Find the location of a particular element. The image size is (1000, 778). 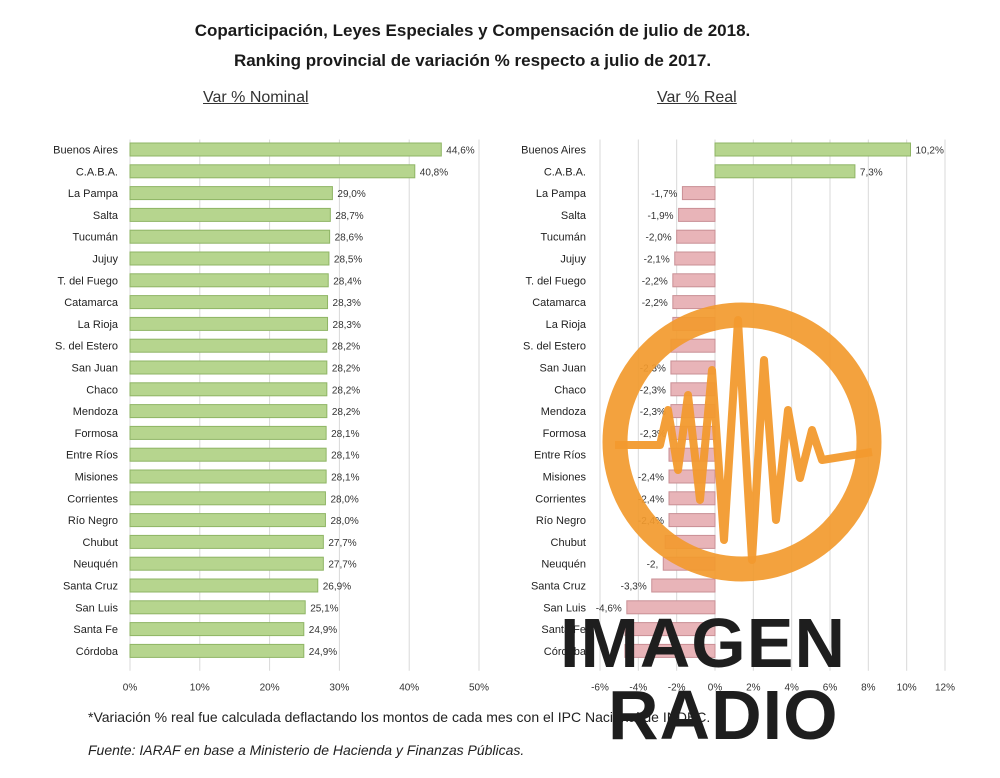

real-category-label: La Pampa is located at coordinates (561, 194).